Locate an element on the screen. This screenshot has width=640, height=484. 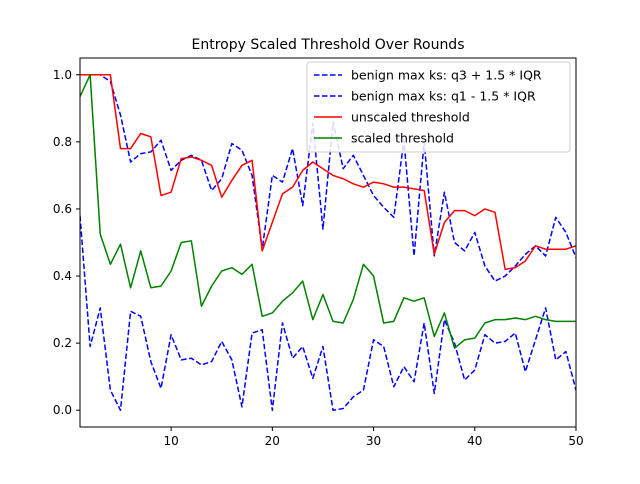
legend-label: benign max ks: q3 + 1.5 * IQR is located at coordinates (446, 75).